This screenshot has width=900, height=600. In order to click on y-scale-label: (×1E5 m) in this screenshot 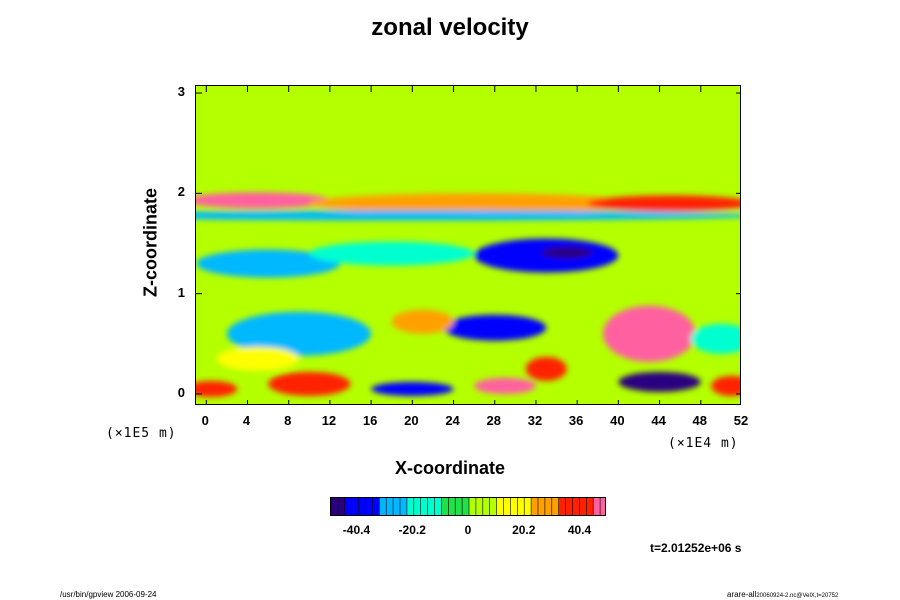, I will do `click(141, 433)`.